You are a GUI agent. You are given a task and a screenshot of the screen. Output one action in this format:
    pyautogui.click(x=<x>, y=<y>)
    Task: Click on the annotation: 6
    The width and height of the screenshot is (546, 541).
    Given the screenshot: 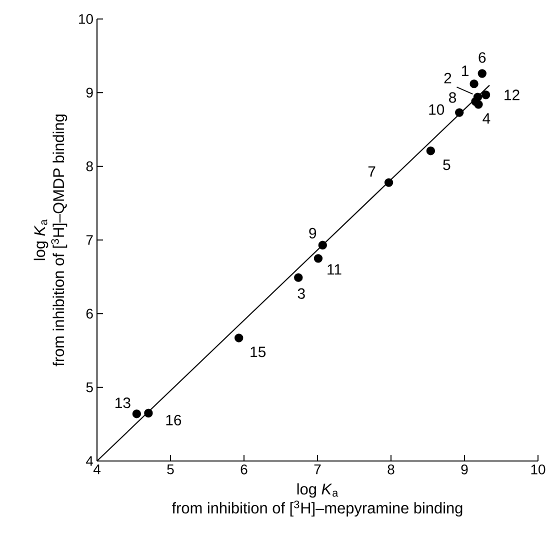 What is the action you would take?
    pyautogui.click(x=482, y=57)
    